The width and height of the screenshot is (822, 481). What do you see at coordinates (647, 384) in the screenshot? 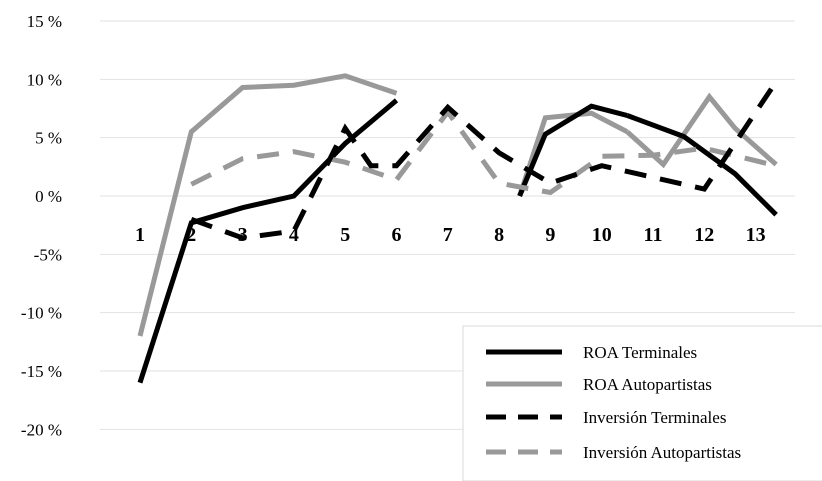
I see `legend-label: ROA Autopartistas` at bounding box center [647, 384].